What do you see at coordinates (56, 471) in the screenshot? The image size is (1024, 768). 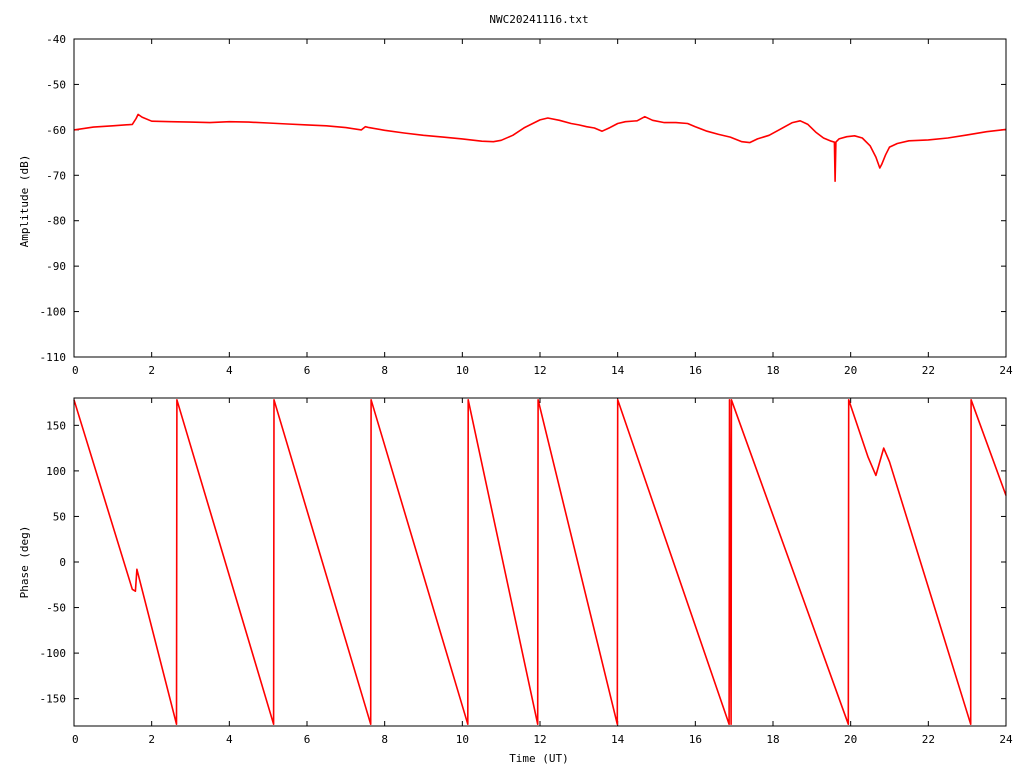 I see `phase-y-tick-label: 100` at bounding box center [56, 471].